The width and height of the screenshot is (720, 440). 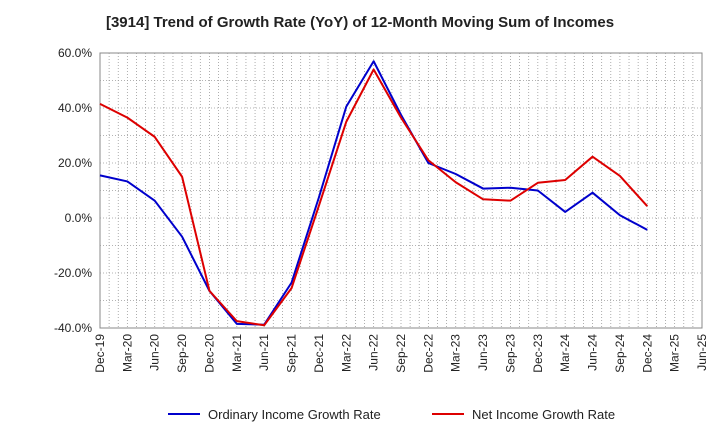 What do you see at coordinates (79, 218) in the screenshot?
I see `y-tick-label: 0.0%` at bounding box center [79, 218].